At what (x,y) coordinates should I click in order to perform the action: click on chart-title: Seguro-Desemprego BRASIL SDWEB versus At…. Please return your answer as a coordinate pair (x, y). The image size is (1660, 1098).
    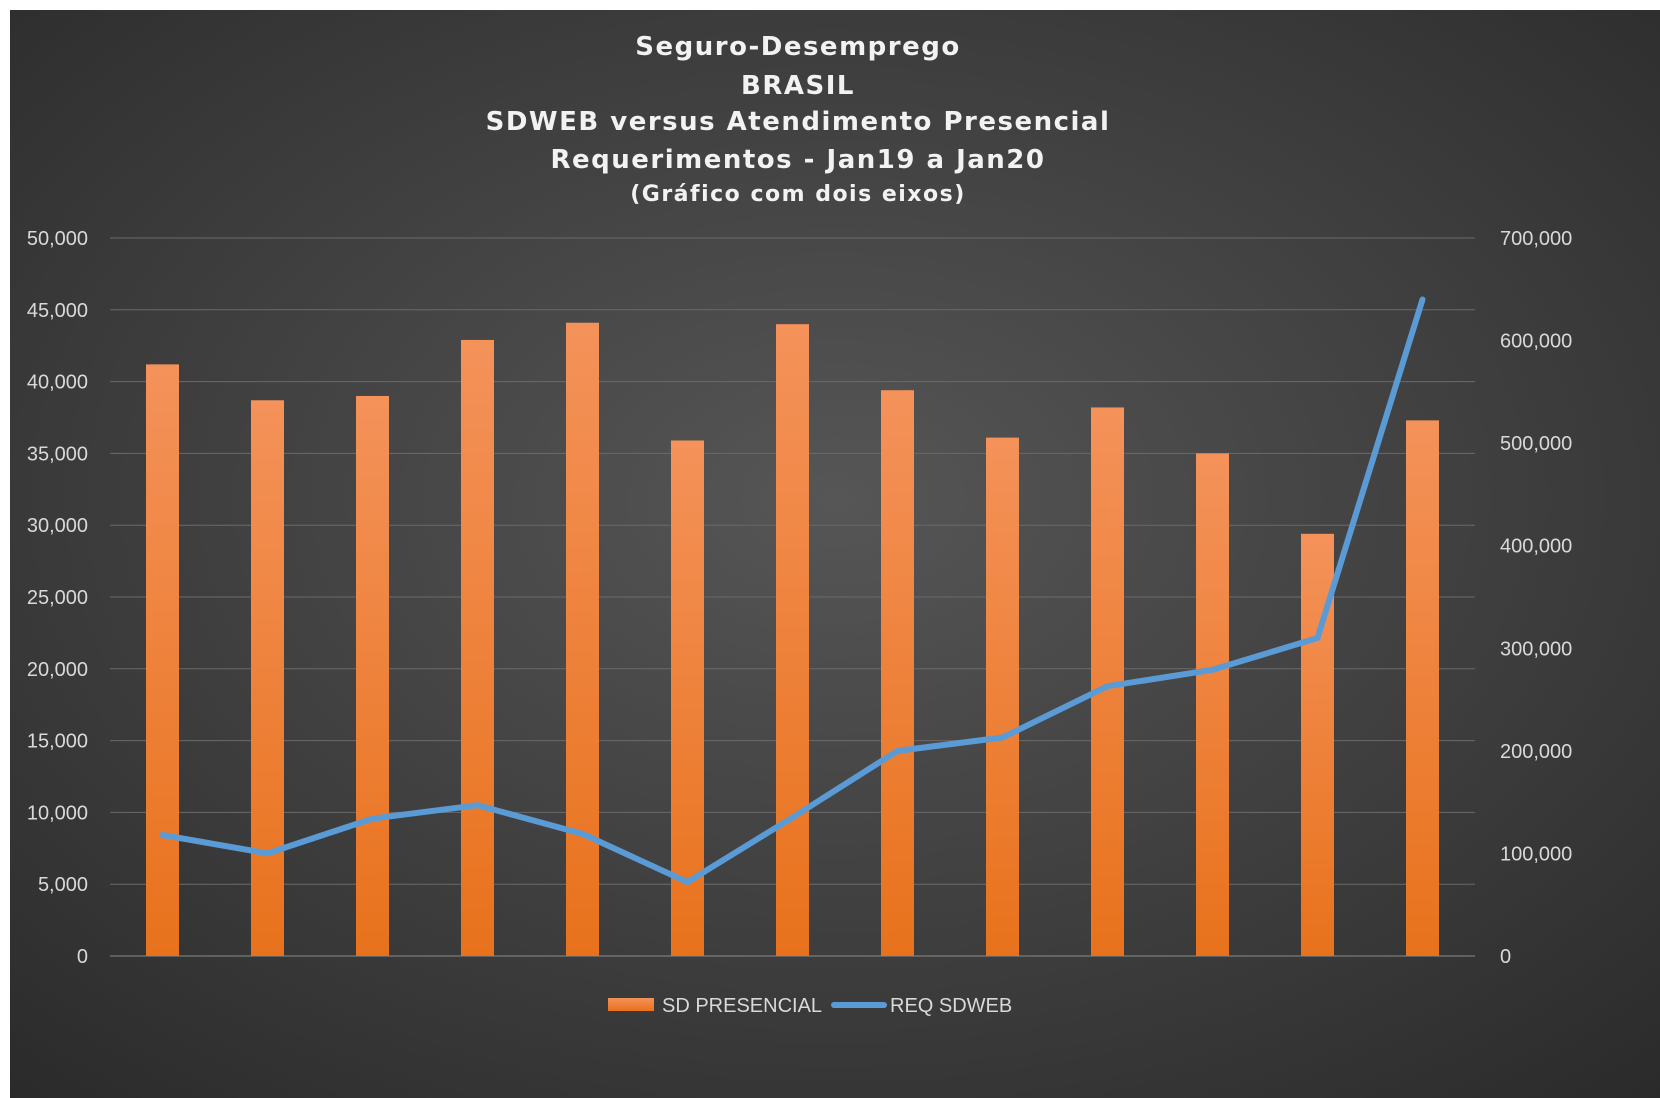
    Looking at the image, I should click on (798, 119).